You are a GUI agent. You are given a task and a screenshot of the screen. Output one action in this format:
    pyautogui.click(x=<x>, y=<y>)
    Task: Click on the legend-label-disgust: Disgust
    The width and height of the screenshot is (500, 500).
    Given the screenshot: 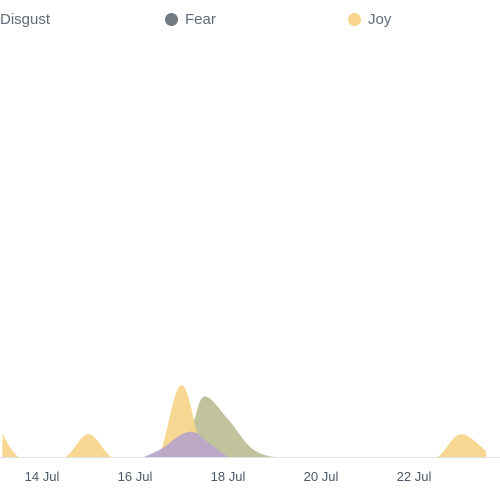 What is the action you would take?
    pyautogui.click(x=25, y=19)
    